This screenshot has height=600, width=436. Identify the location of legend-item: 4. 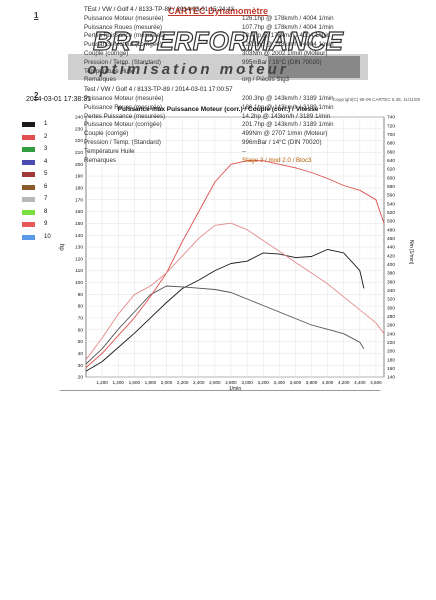
(47, 163).